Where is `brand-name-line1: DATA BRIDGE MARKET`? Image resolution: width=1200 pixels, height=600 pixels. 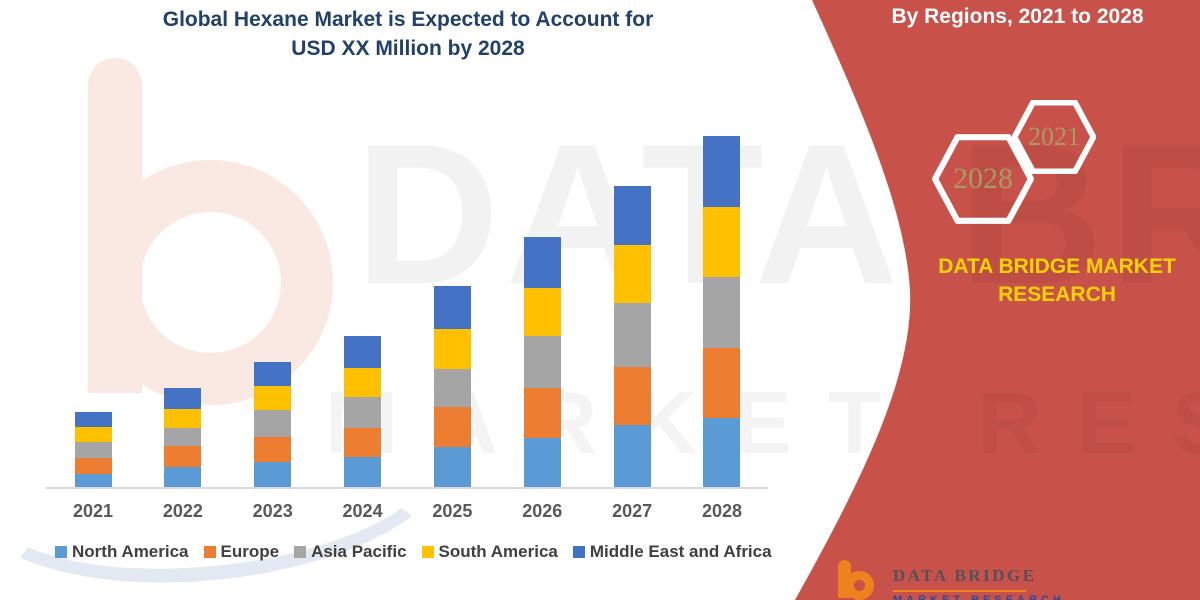
brand-name-line1: DATA BRIDGE MARKET is located at coordinates (1057, 266).